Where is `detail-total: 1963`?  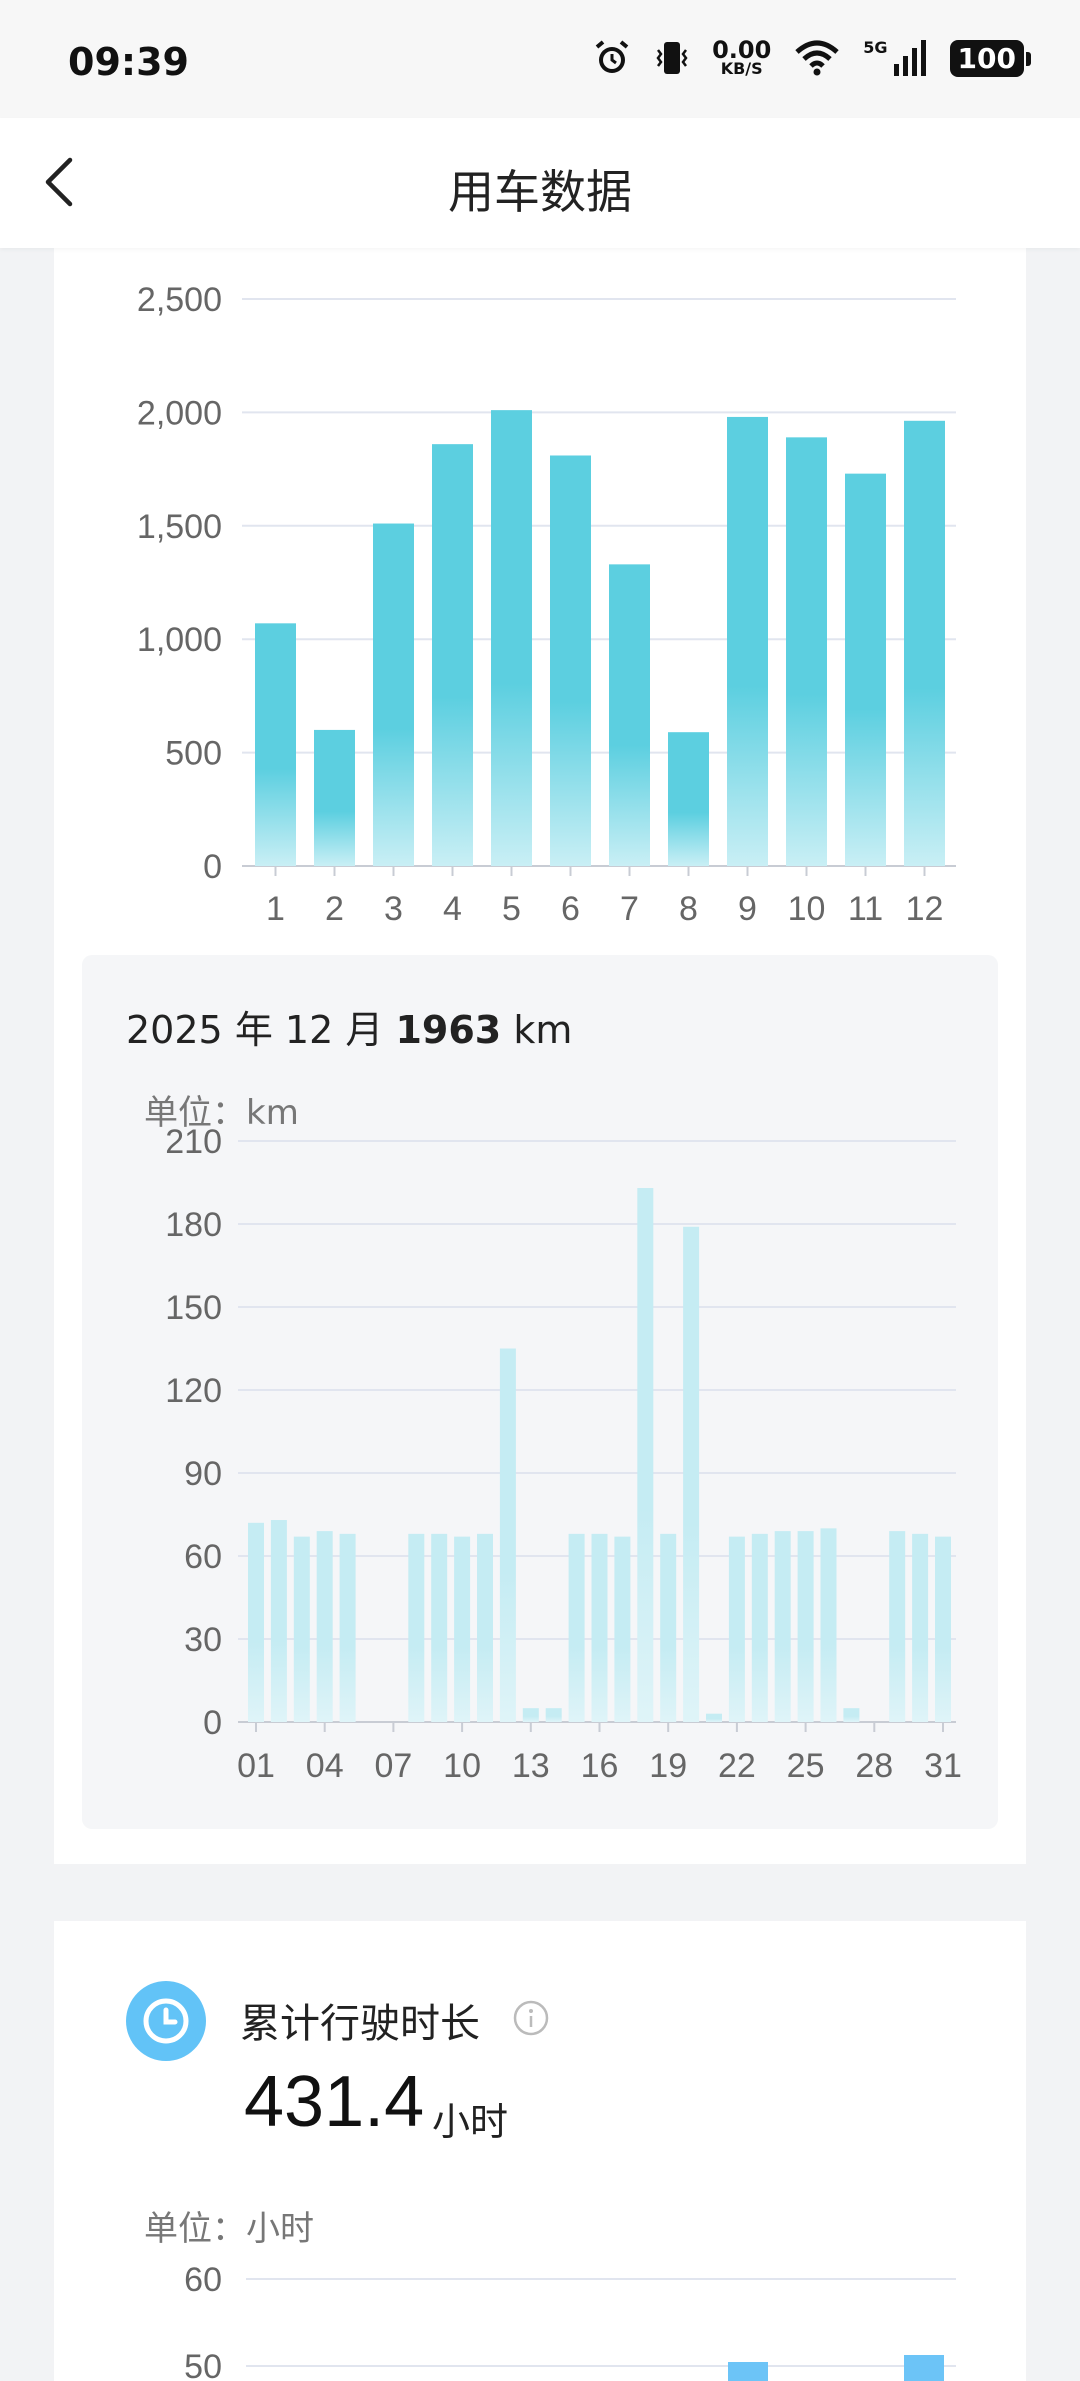
detail-total: 1963 is located at coordinates (448, 1030).